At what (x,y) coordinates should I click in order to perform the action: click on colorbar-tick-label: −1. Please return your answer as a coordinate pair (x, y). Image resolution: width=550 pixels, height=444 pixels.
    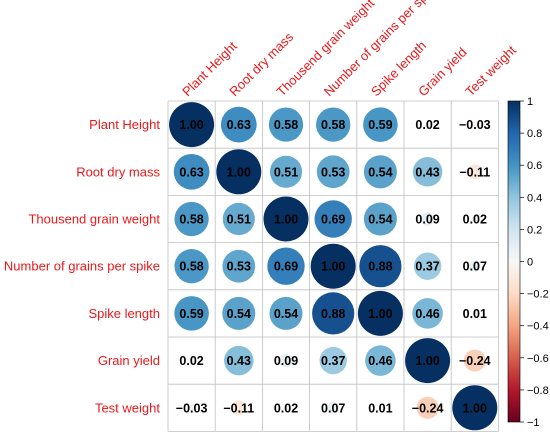
    Looking at the image, I should click on (533, 423).